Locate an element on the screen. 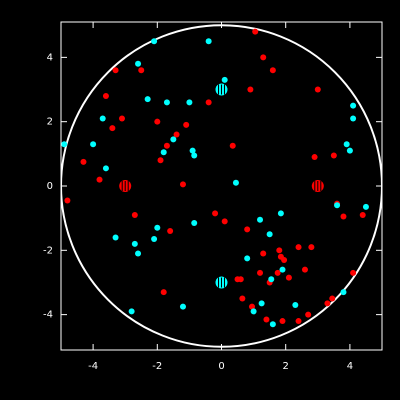 The width and height of the screenshot is (400, 400). y-tick-label: 2 is located at coordinates (50, 122).